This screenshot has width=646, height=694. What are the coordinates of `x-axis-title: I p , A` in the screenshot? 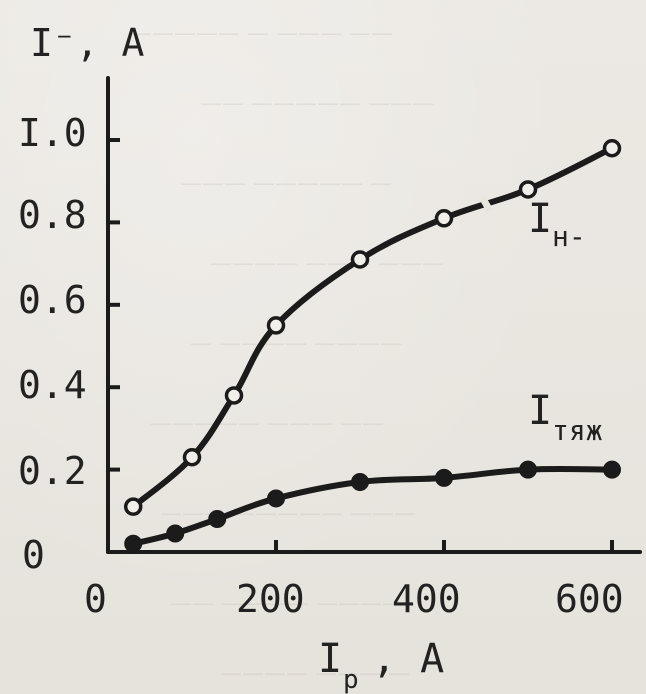 It's located at (381, 665).